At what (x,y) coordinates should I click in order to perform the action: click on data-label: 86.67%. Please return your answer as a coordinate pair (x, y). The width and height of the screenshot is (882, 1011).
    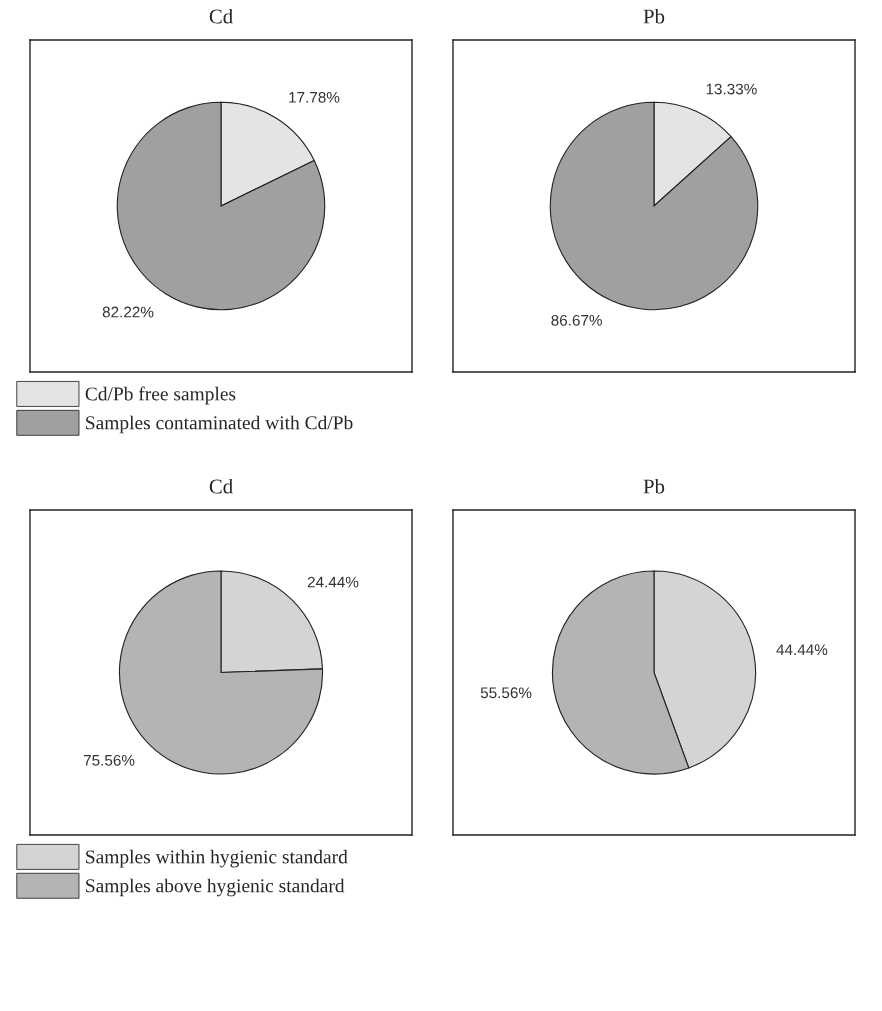
    Looking at the image, I should click on (576, 320).